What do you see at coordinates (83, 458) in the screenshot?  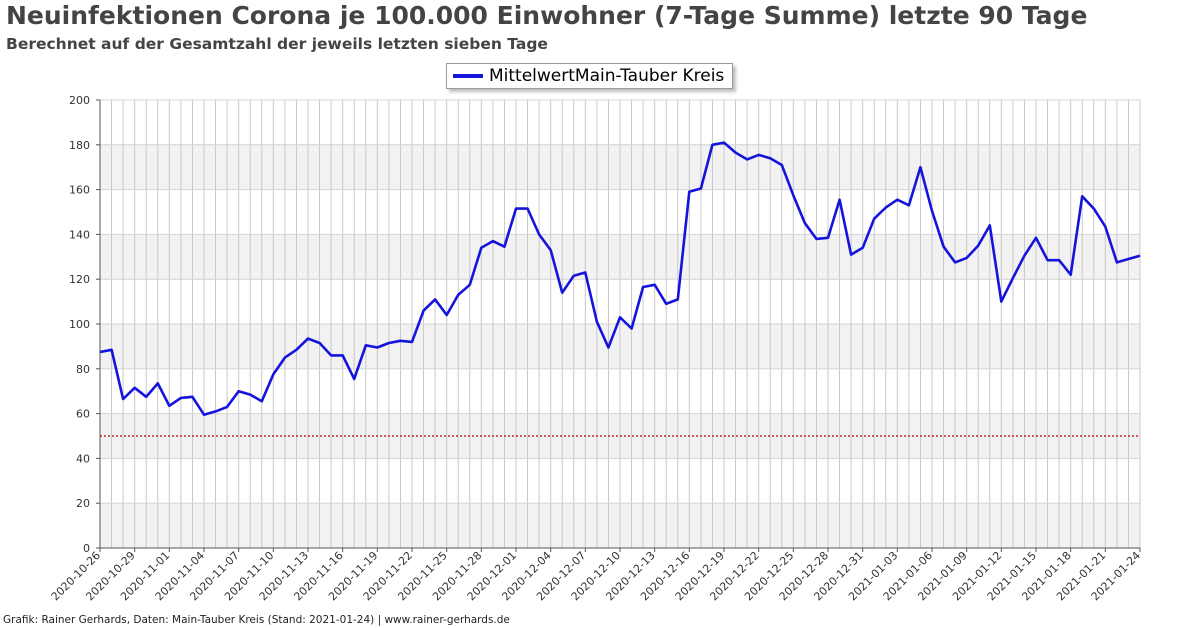 I see `y-tick-label: 40` at bounding box center [83, 458].